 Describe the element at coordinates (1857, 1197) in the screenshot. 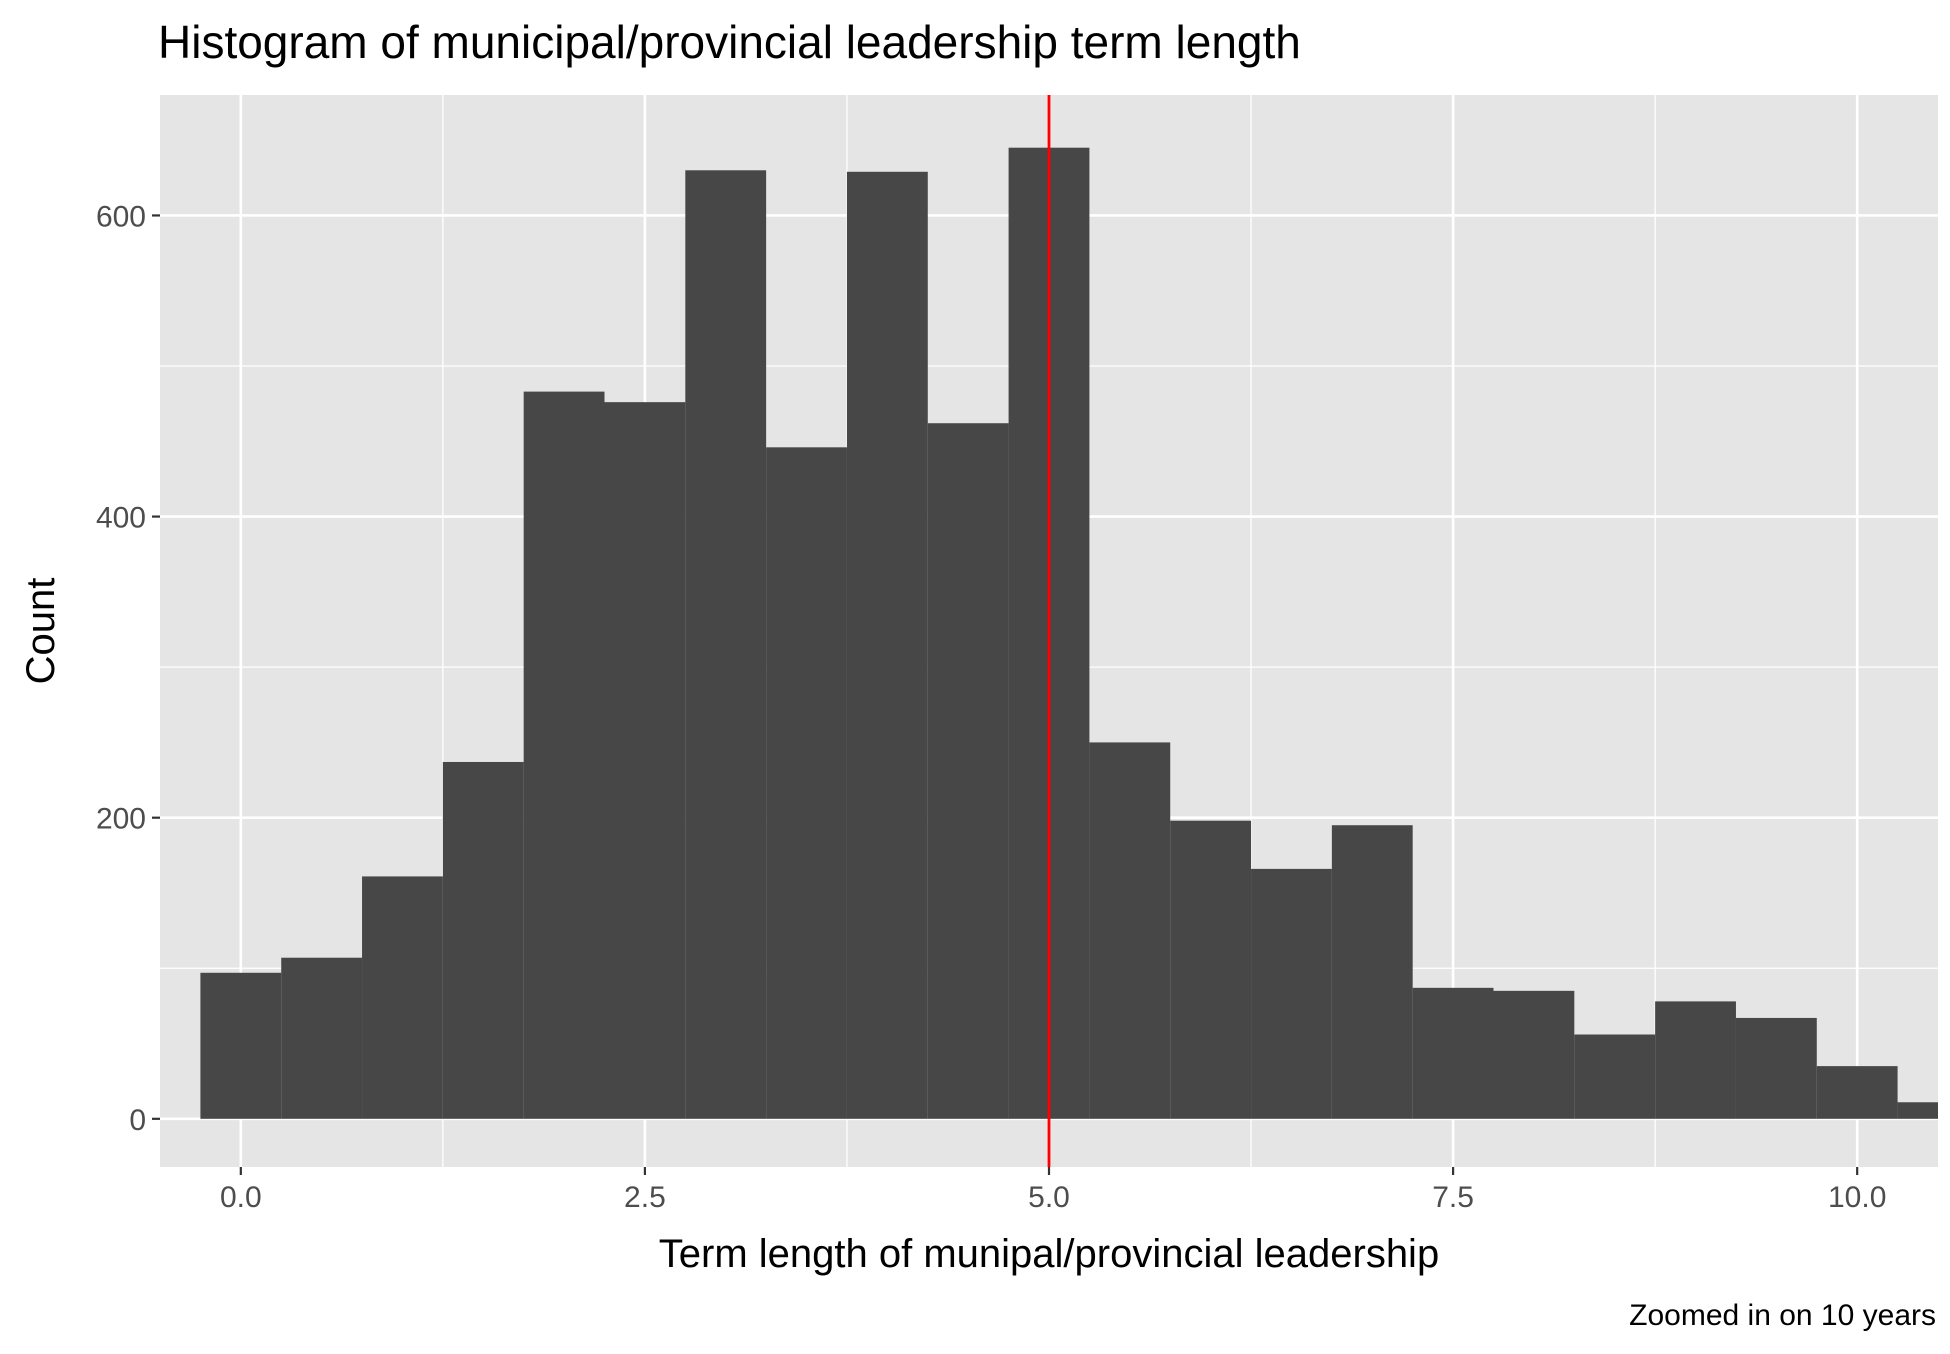

I see `x-tick-label: 10.0` at that location.